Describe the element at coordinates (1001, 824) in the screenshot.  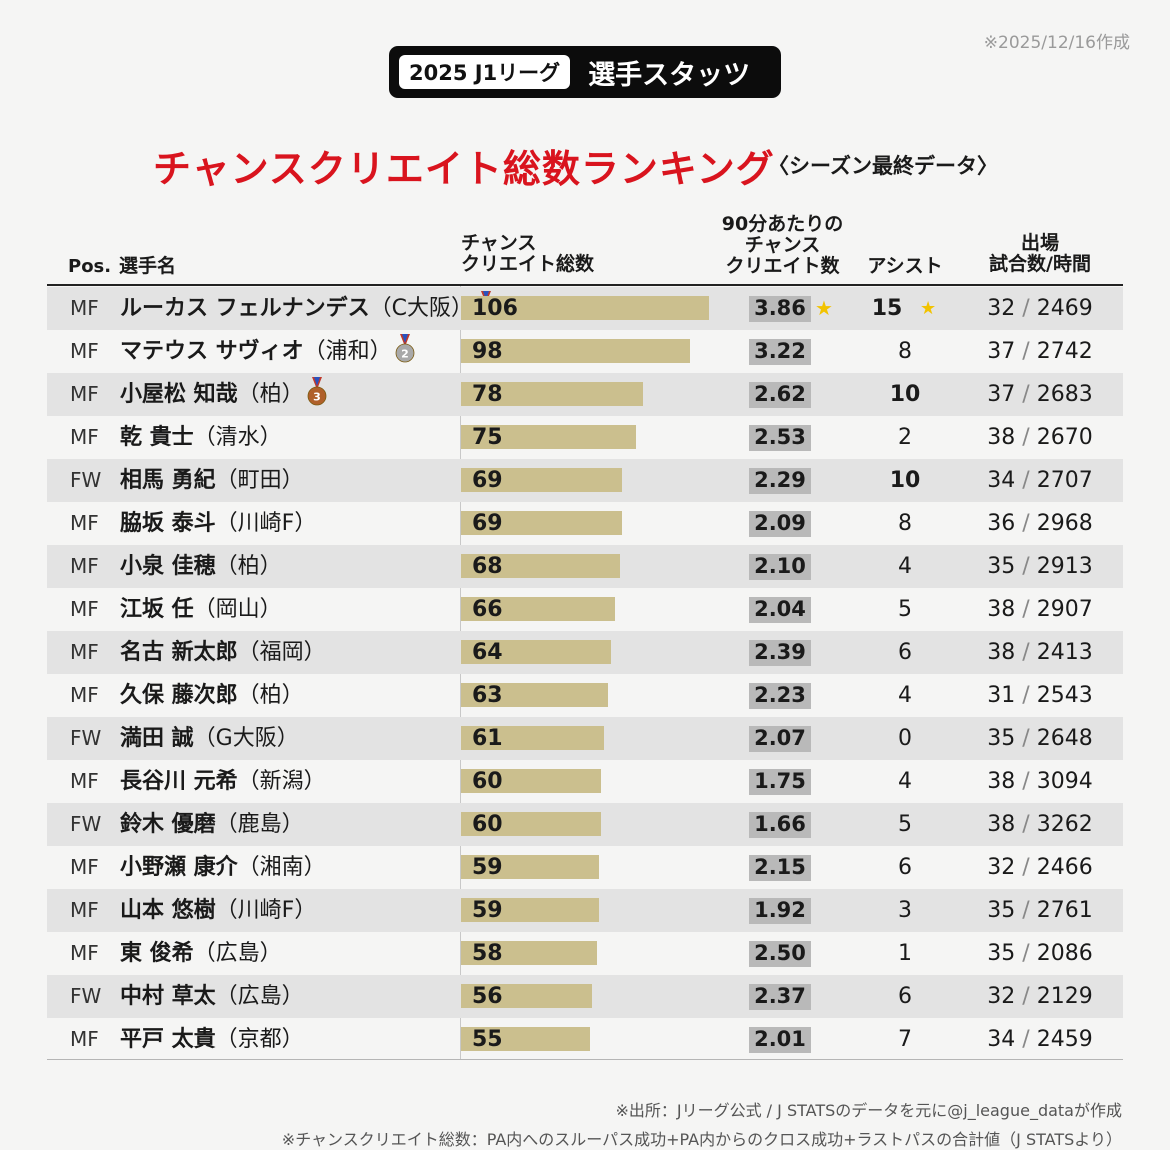
I see `games-played: 38` at that location.